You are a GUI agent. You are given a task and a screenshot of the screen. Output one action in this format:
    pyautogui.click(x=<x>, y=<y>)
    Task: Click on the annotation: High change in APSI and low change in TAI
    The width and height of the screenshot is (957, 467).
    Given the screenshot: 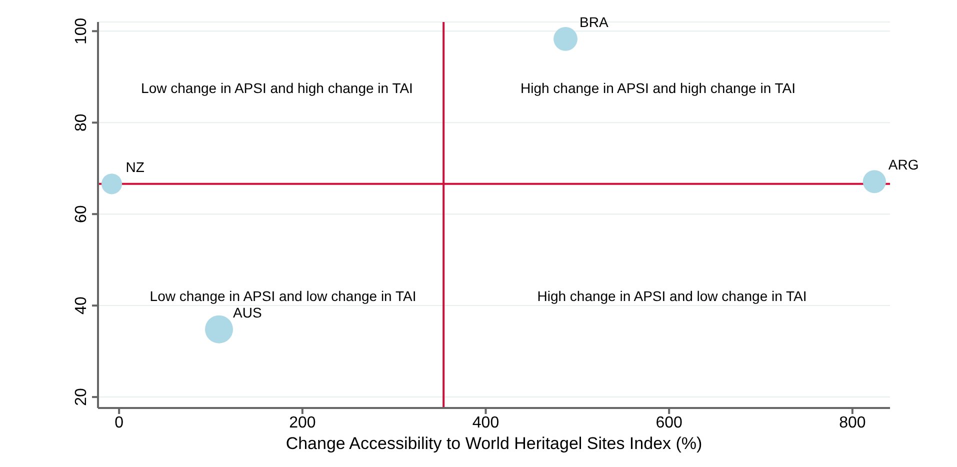 What is the action you would take?
    pyautogui.click(x=672, y=296)
    